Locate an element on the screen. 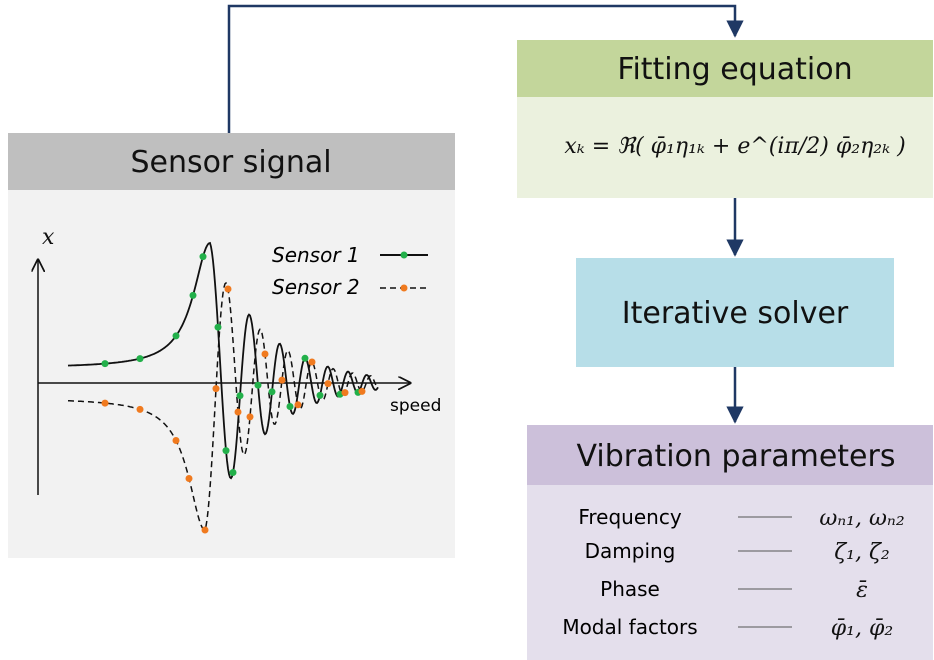  parameter-symbol: φ̄₁, φ̄₂ is located at coordinates (862, 628).